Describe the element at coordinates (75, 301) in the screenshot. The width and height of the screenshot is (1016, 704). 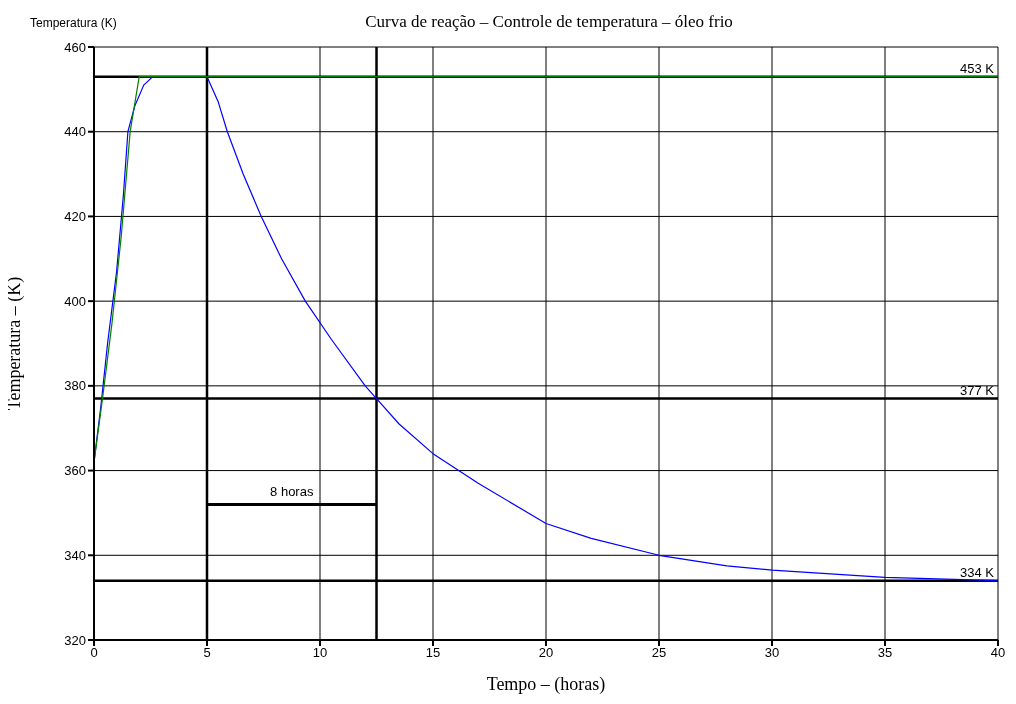
I see `y-tick-label: 400` at that location.